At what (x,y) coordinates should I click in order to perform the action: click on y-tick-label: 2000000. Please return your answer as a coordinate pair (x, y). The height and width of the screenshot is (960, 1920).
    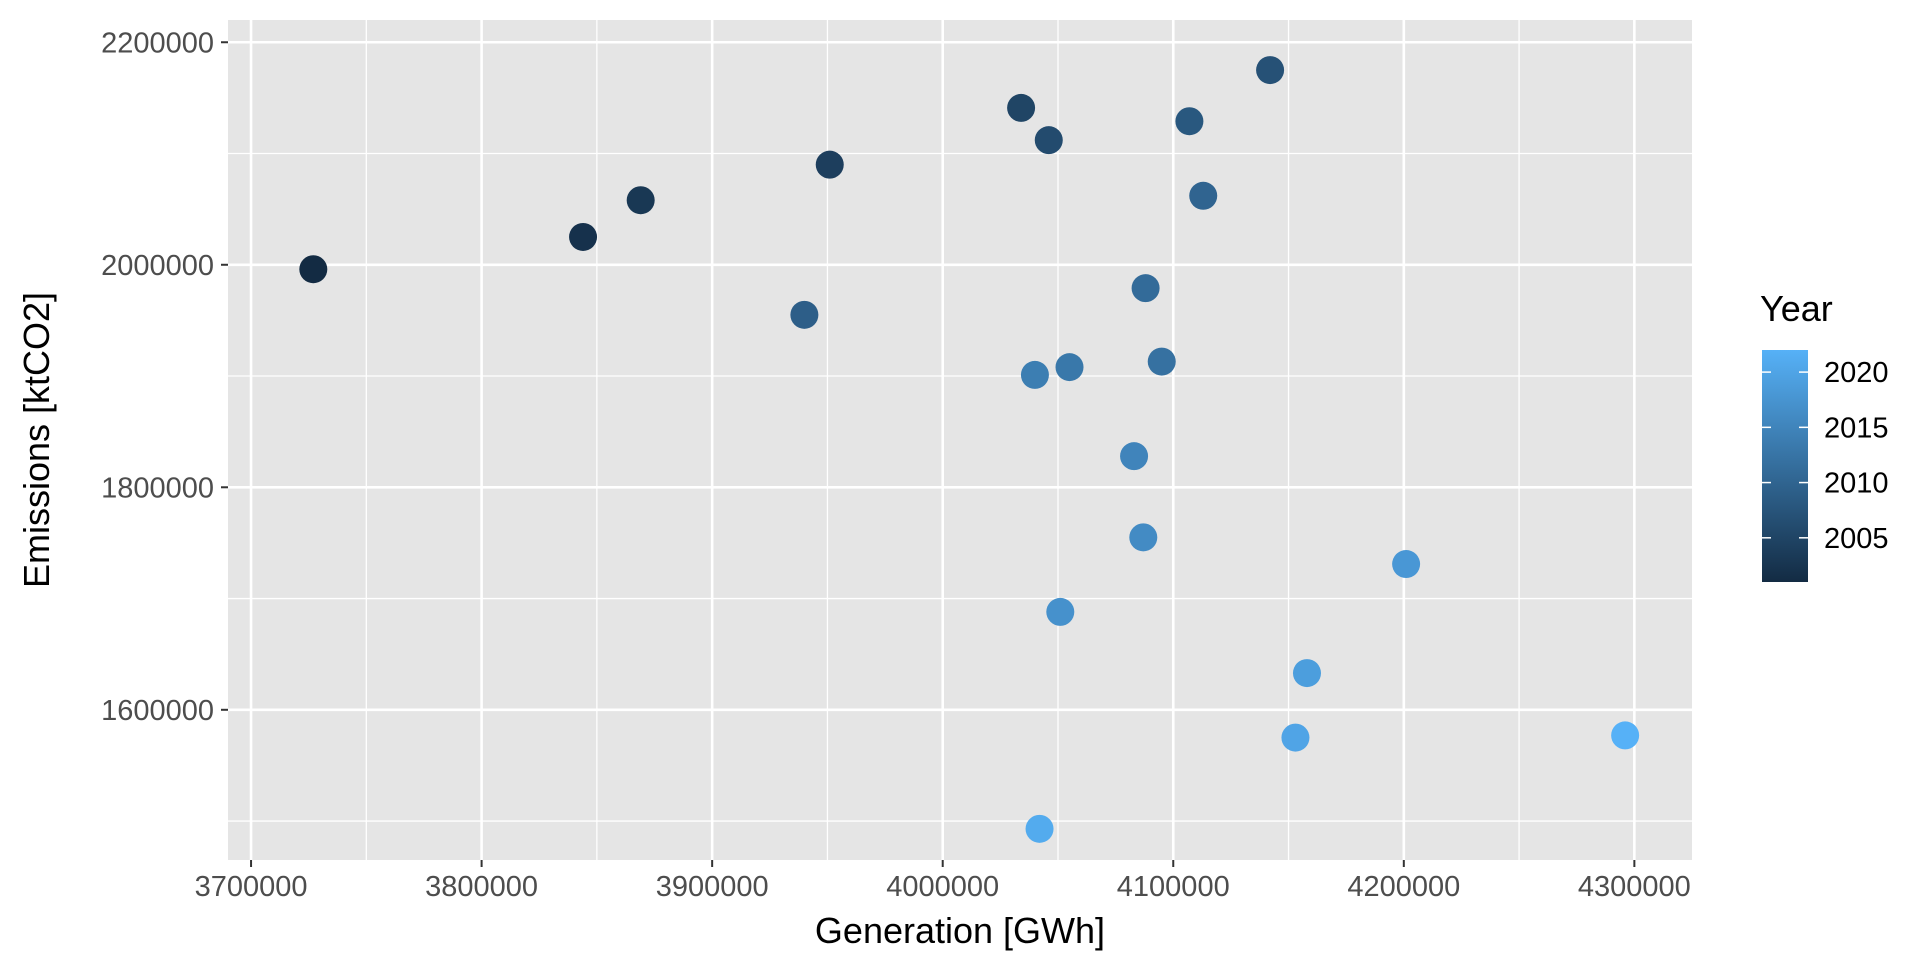
    Looking at the image, I should click on (157, 266).